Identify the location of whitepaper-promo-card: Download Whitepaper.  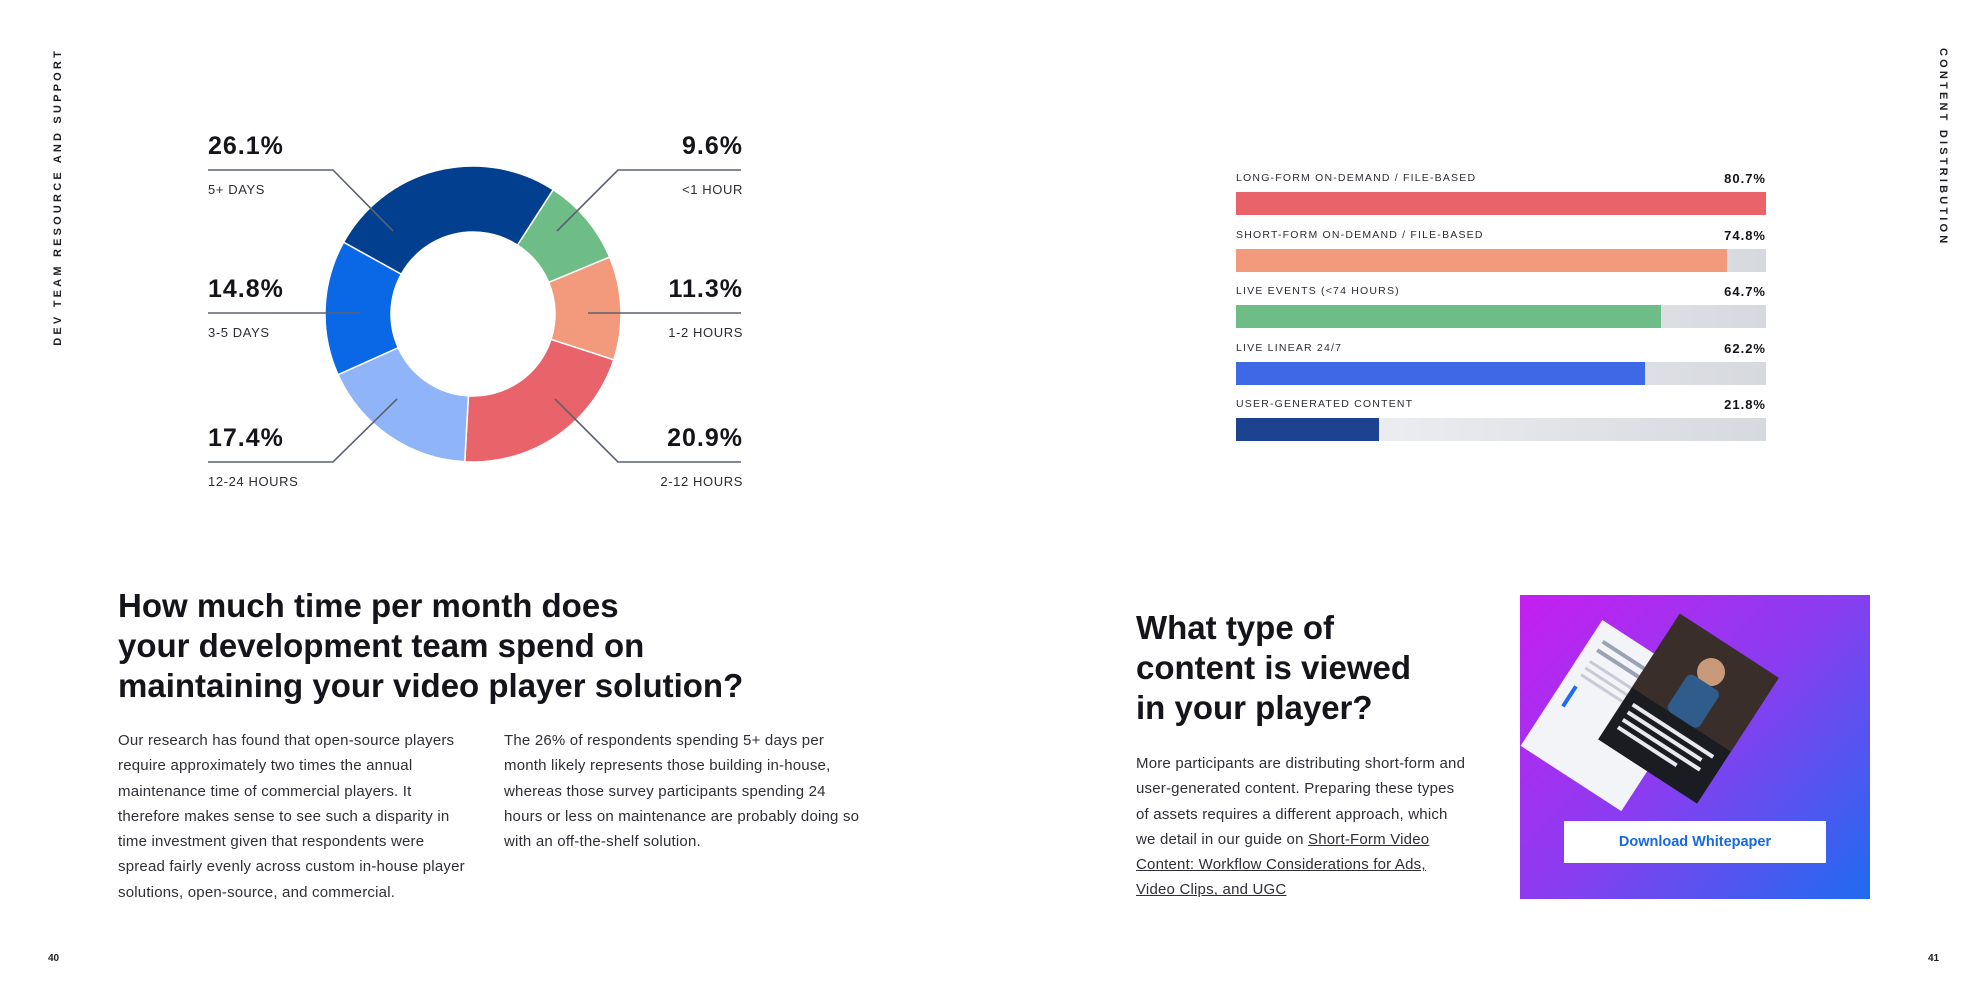
(1695, 747).